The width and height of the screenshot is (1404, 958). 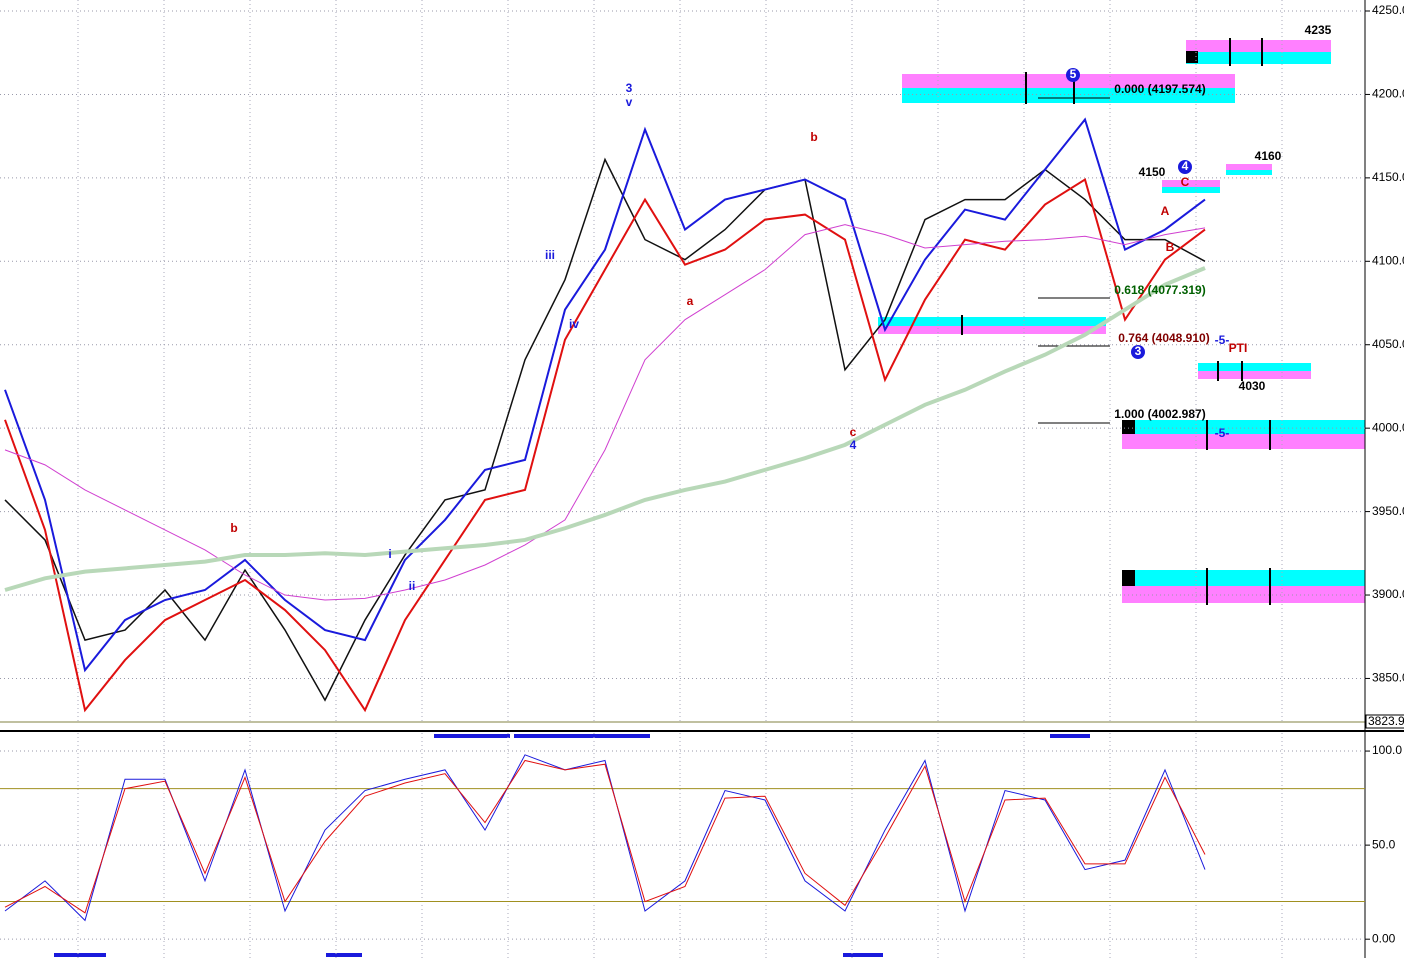 What do you see at coordinates (1129, 213) in the screenshot?
I see `wave-circles` at bounding box center [1129, 213].